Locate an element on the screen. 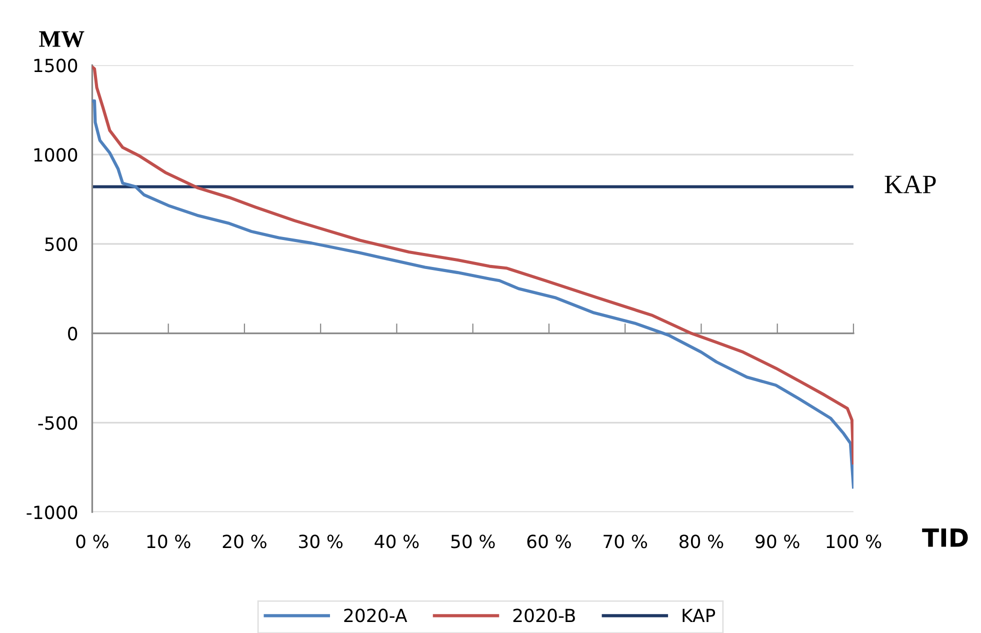 This screenshot has height=633, width=981. text: KAP is located at coordinates (699, 615).